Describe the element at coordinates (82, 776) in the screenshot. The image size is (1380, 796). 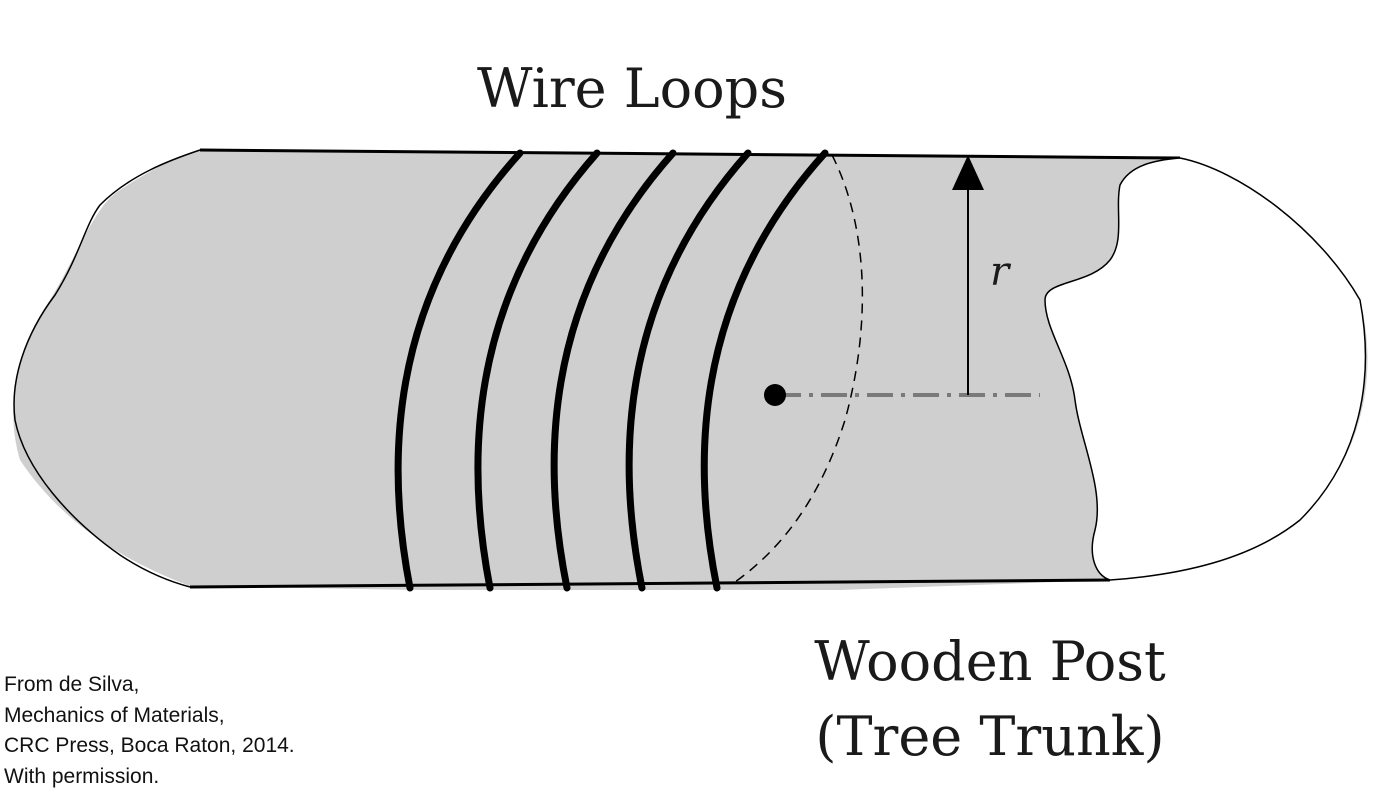
I see `credit-line-4: With permission.` at that location.